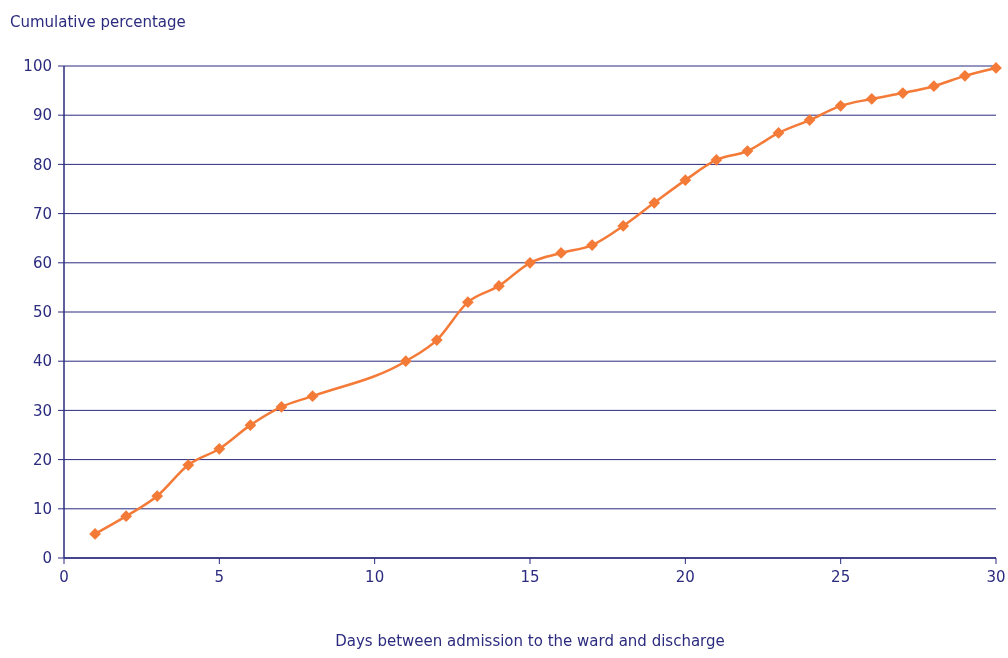  I want to click on y-tick-label: 80, so click(42, 164).